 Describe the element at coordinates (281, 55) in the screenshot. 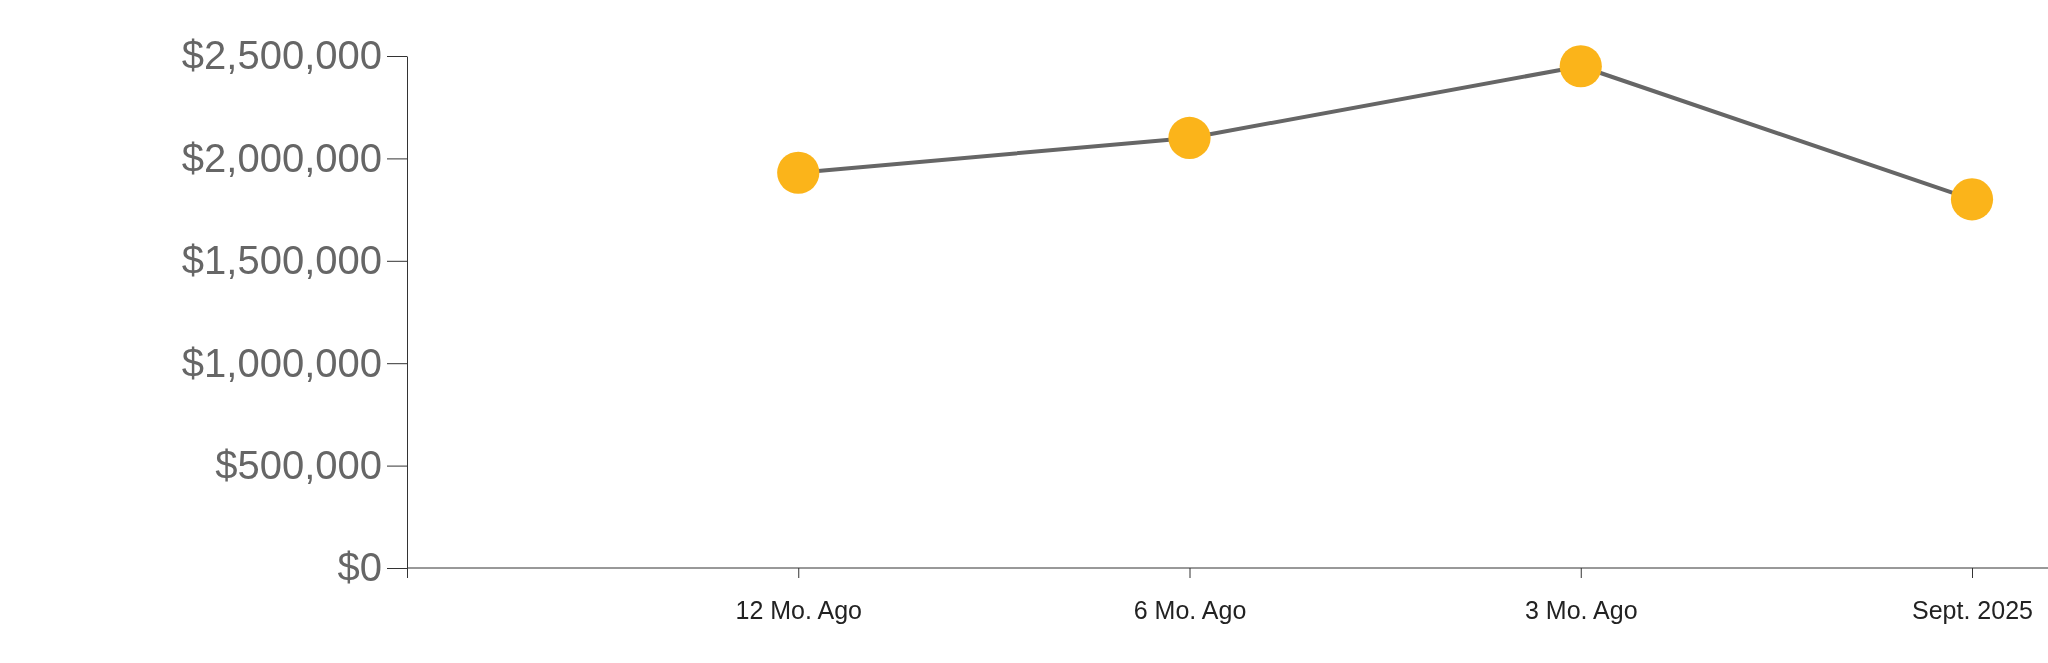

I see `y-tick-label: $2,500,000` at that location.